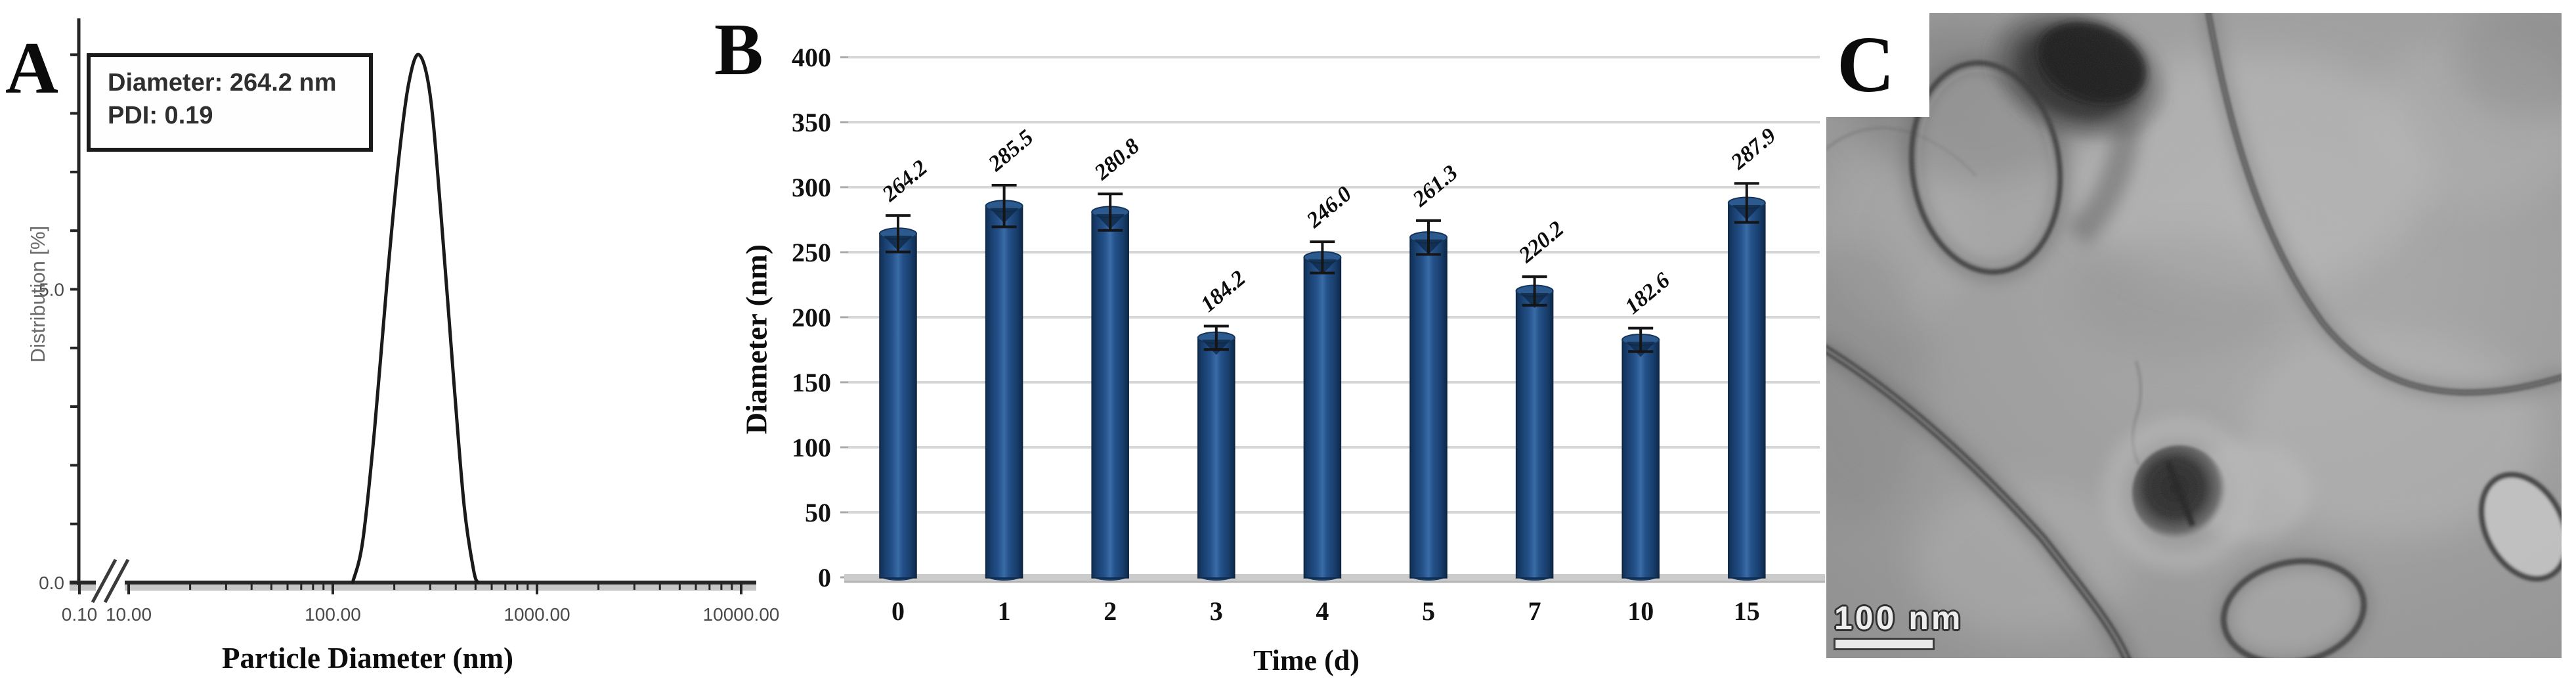 The width and height of the screenshot is (2576, 687). What do you see at coordinates (222, 83) in the screenshot?
I see `dls-diameter-annotation: Diameter: 264.2 nm` at bounding box center [222, 83].